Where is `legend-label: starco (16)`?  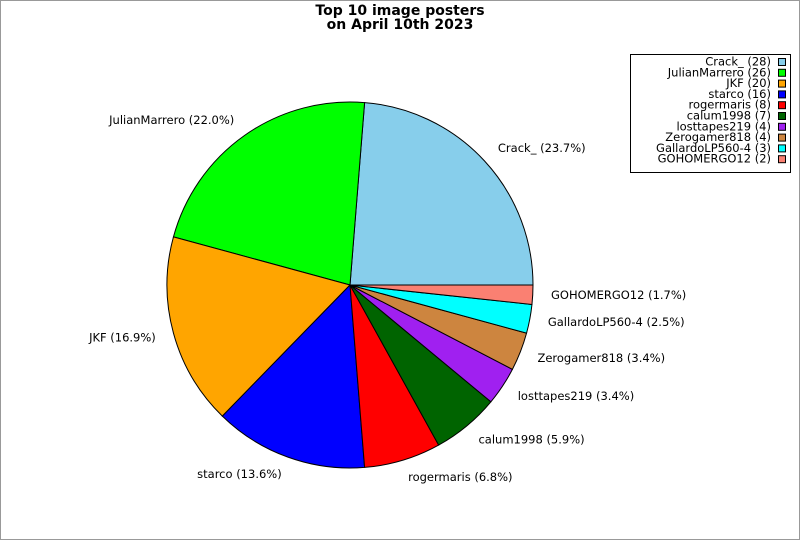
legend-label: starco (16) is located at coordinates (739, 94).